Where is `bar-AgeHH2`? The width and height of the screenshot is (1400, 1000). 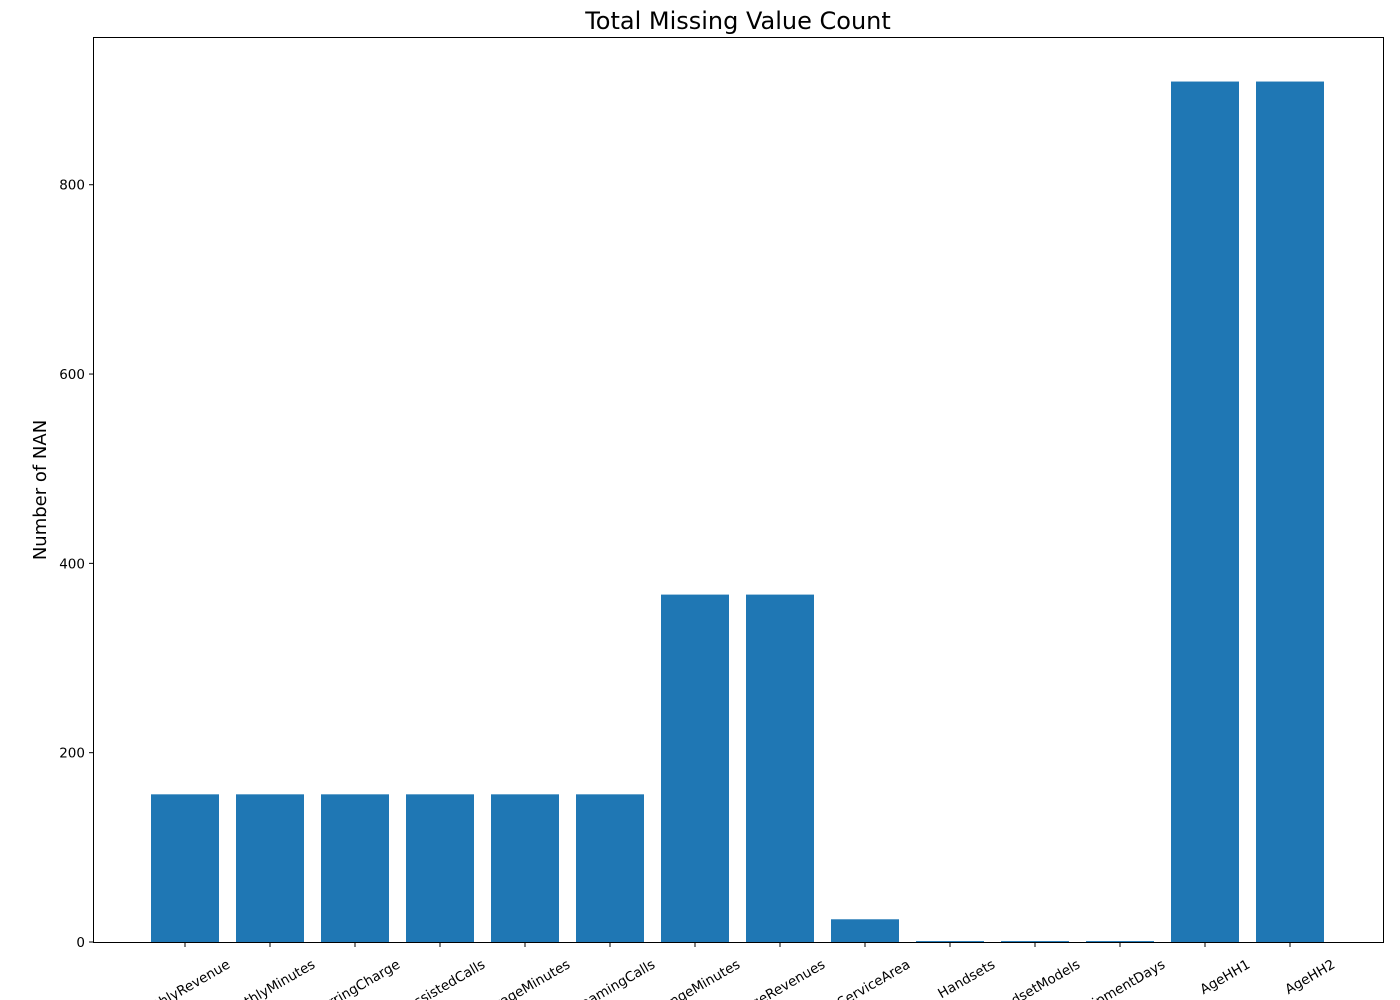 bar-AgeHH2 is located at coordinates (1290, 511).